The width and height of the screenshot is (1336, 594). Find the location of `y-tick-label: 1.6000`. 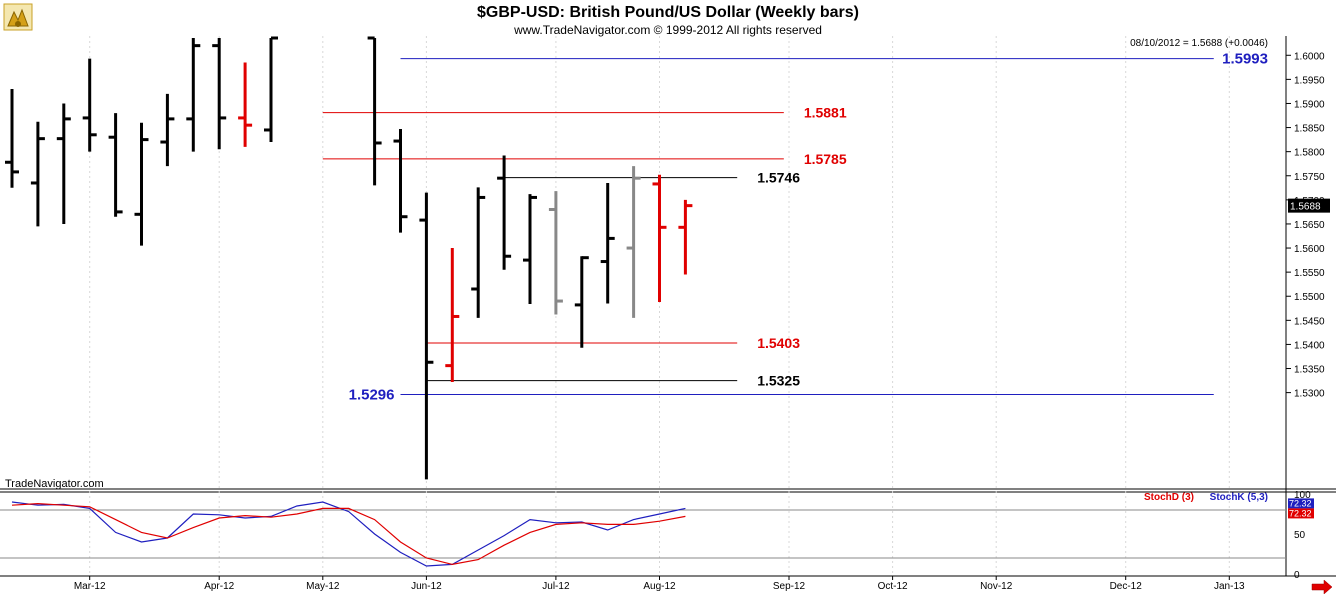

y-tick-label: 1.6000 is located at coordinates (1309, 56).